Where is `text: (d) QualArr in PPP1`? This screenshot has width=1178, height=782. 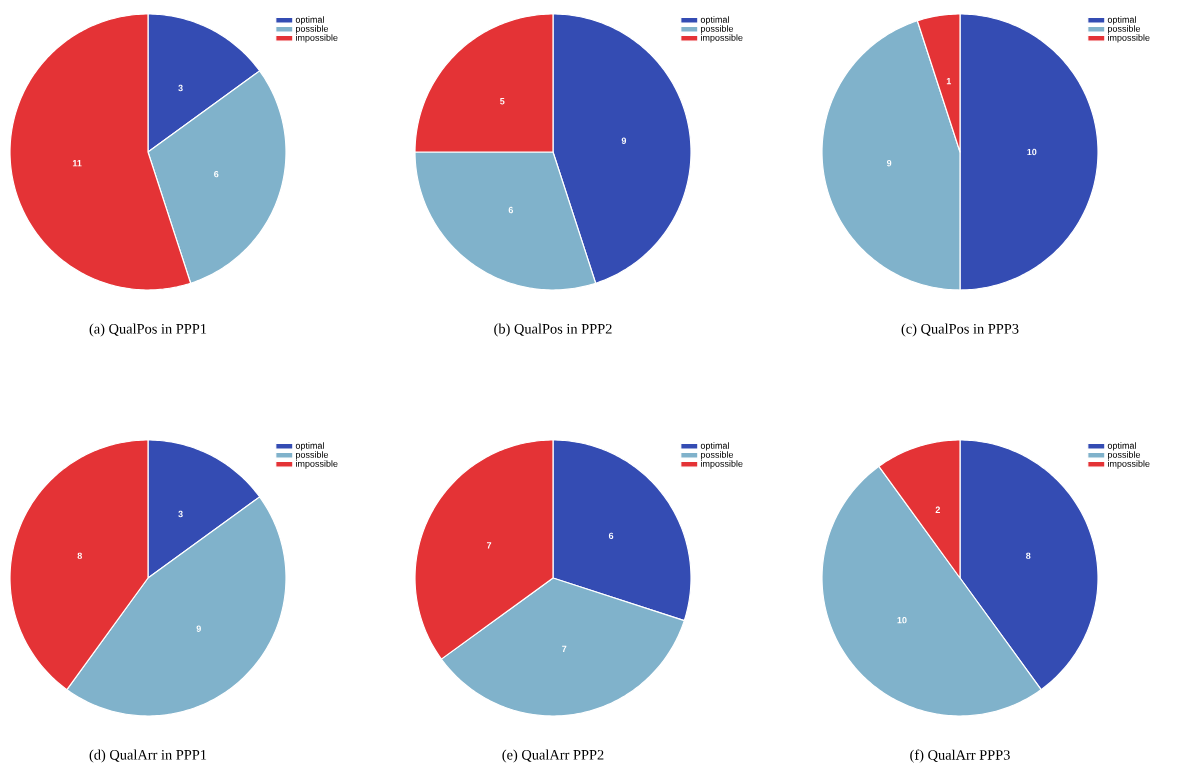
text: (d) QualArr in PPP1 is located at coordinates (148, 756).